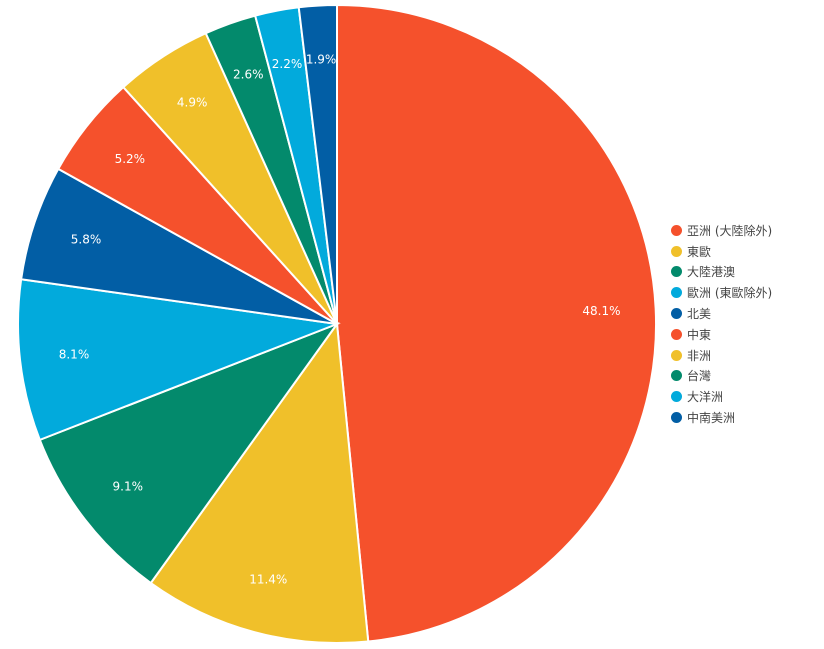  Describe the element at coordinates (192, 102) in the screenshot. I see `pie-slice-label: 4.9%` at that location.